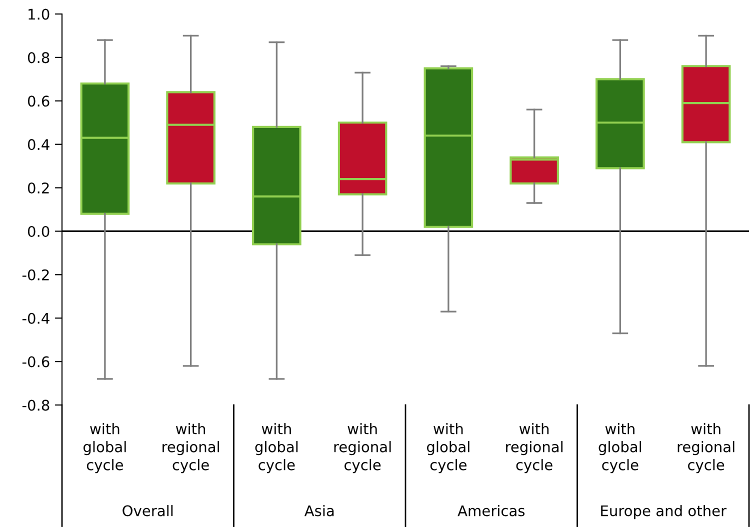  Describe the element at coordinates (39, 14) in the screenshot. I see `y-tick-label: 1.0` at that location.